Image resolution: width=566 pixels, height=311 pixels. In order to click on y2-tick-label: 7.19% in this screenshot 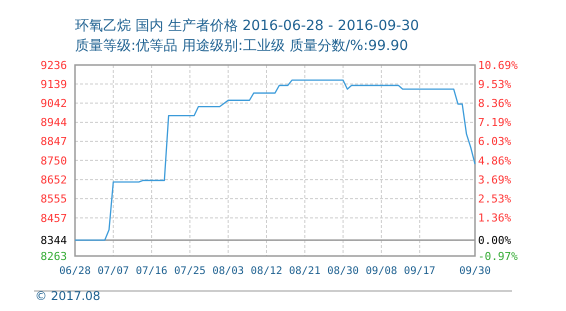, I will do `click(495, 123)`.